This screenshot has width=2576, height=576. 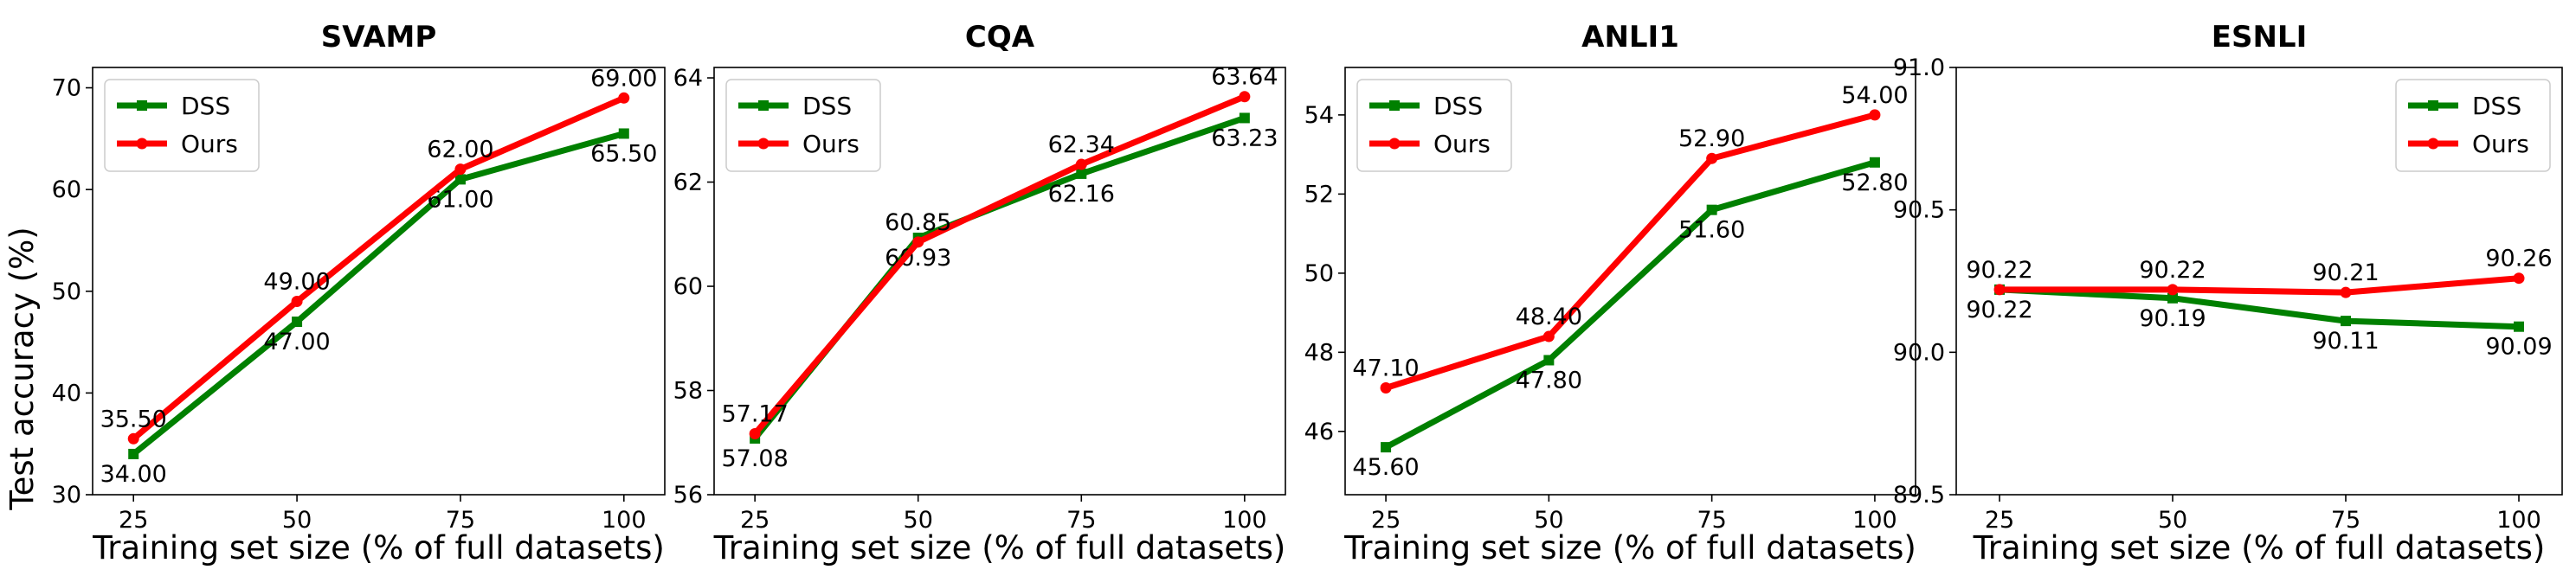 What do you see at coordinates (133, 474) in the screenshot?
I see `data-label: 34.00` at bounding box center [133, 474].